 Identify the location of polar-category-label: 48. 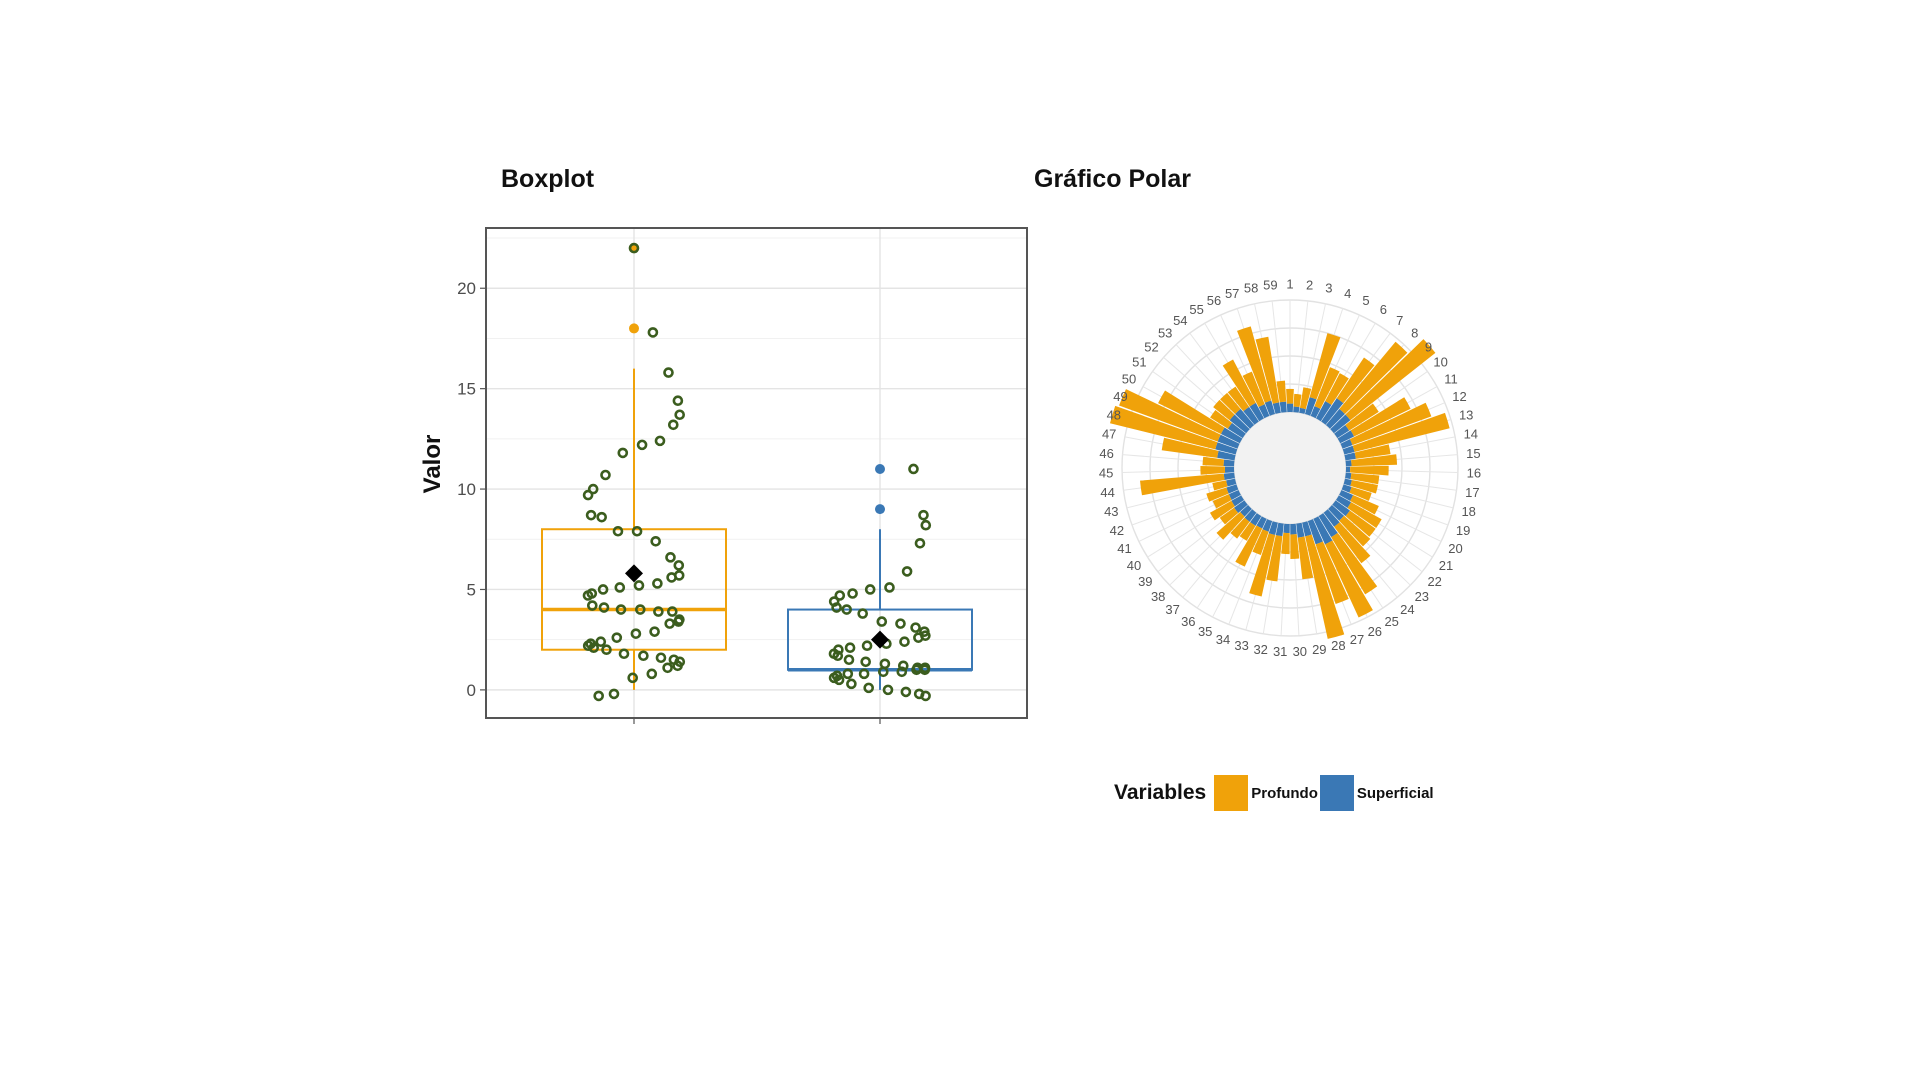
(1114, 414).